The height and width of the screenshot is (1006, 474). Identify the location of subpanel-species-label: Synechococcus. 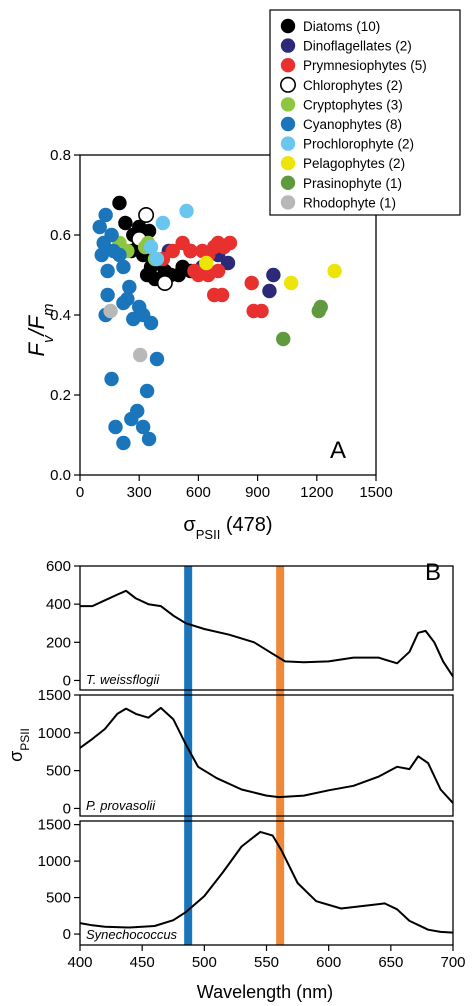
(132, 934).